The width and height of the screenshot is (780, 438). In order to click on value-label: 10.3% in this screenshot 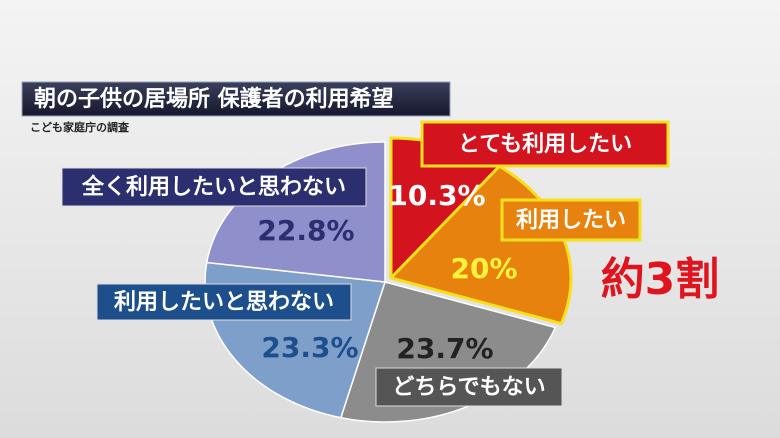, I will do `click(436, 195)`.